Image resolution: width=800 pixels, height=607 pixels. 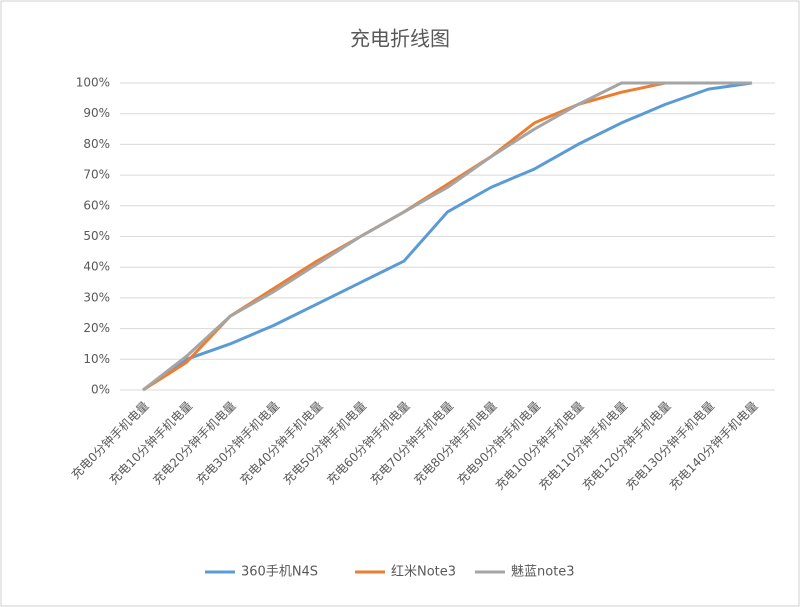 I want to click on y-tick-label: 90%, so click(x=96, y=113).